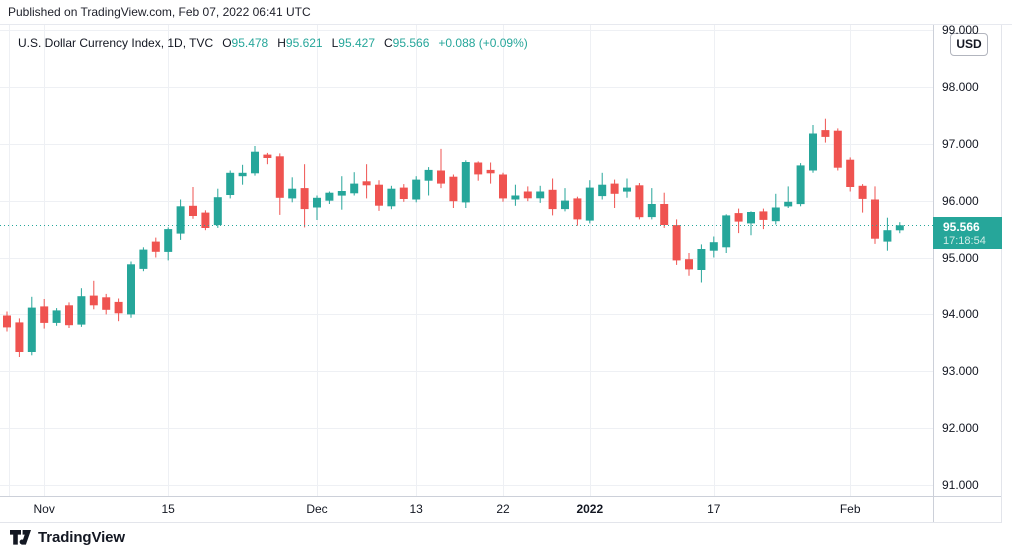 The image size is (1012, 558). I want to click on time-axis-label: 15, so click(168, 509).